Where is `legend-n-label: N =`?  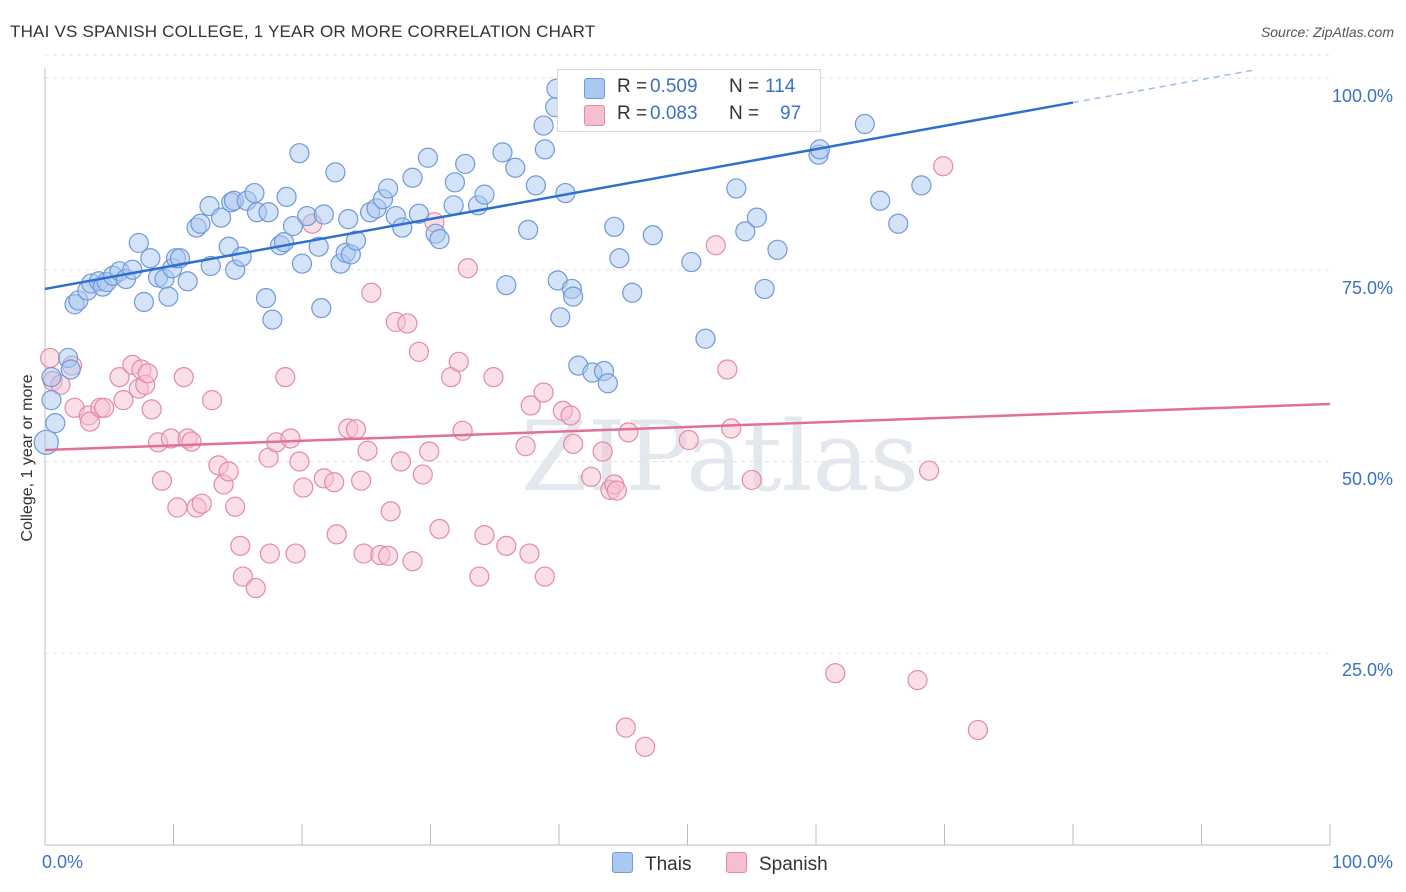
legend-n-label: N = is located at coordinates (744, 86).